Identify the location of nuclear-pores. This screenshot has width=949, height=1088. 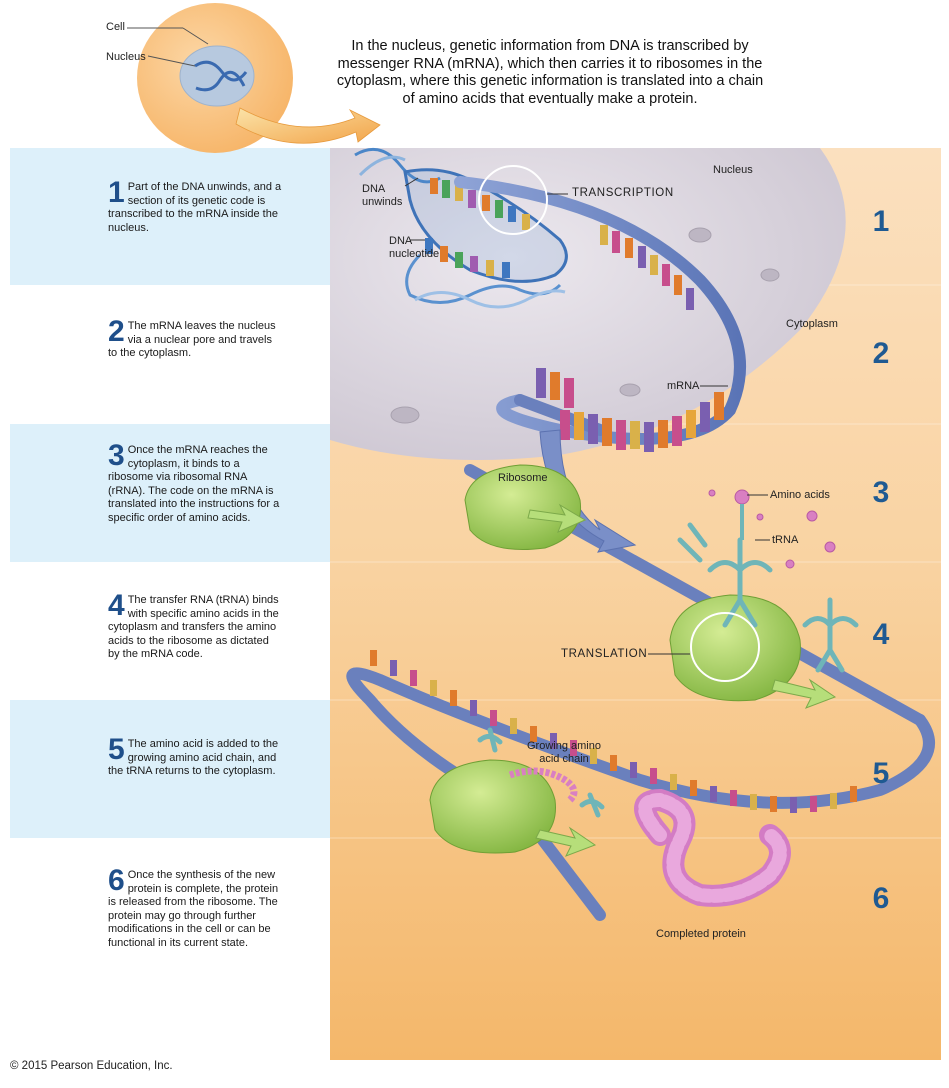
(585, 325).